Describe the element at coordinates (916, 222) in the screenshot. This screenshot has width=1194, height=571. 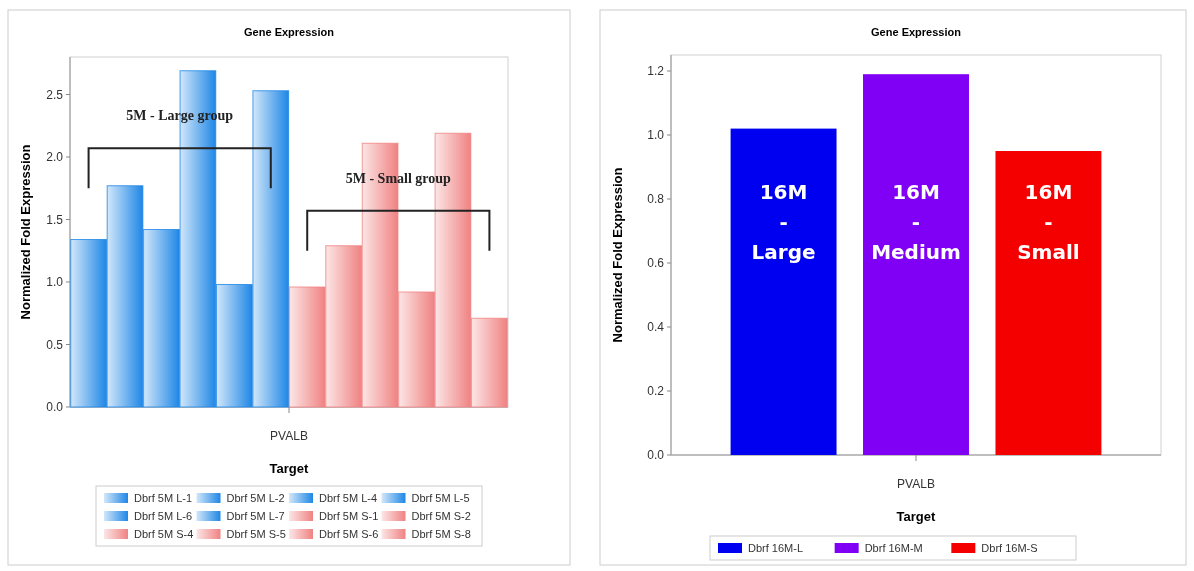
I see `annotation: 16M - Medium` at that location.